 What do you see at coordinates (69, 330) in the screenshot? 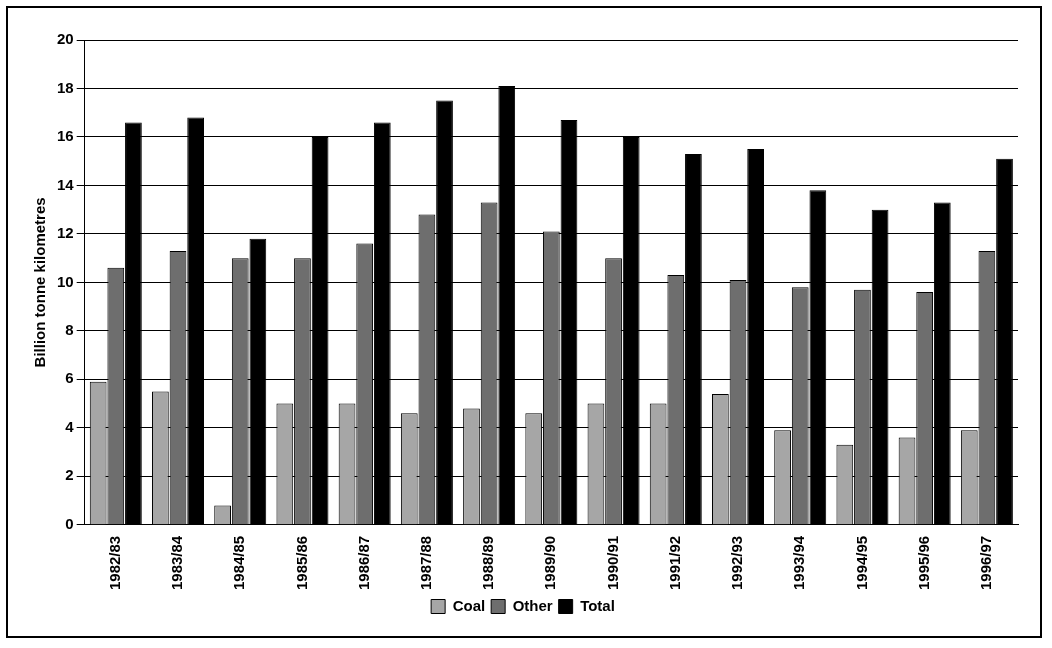
I see `y-tick-label: 8` at bounding box center [69, 330].